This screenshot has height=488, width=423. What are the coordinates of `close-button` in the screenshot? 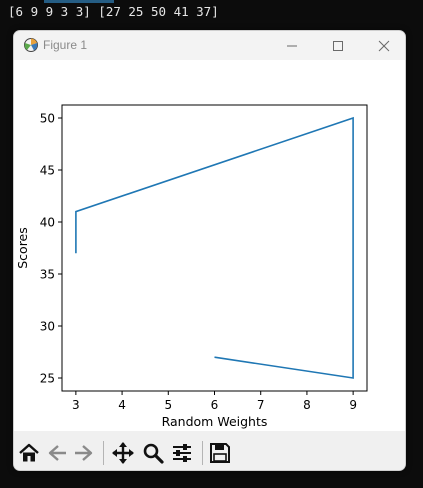 It's located at (383, 45).